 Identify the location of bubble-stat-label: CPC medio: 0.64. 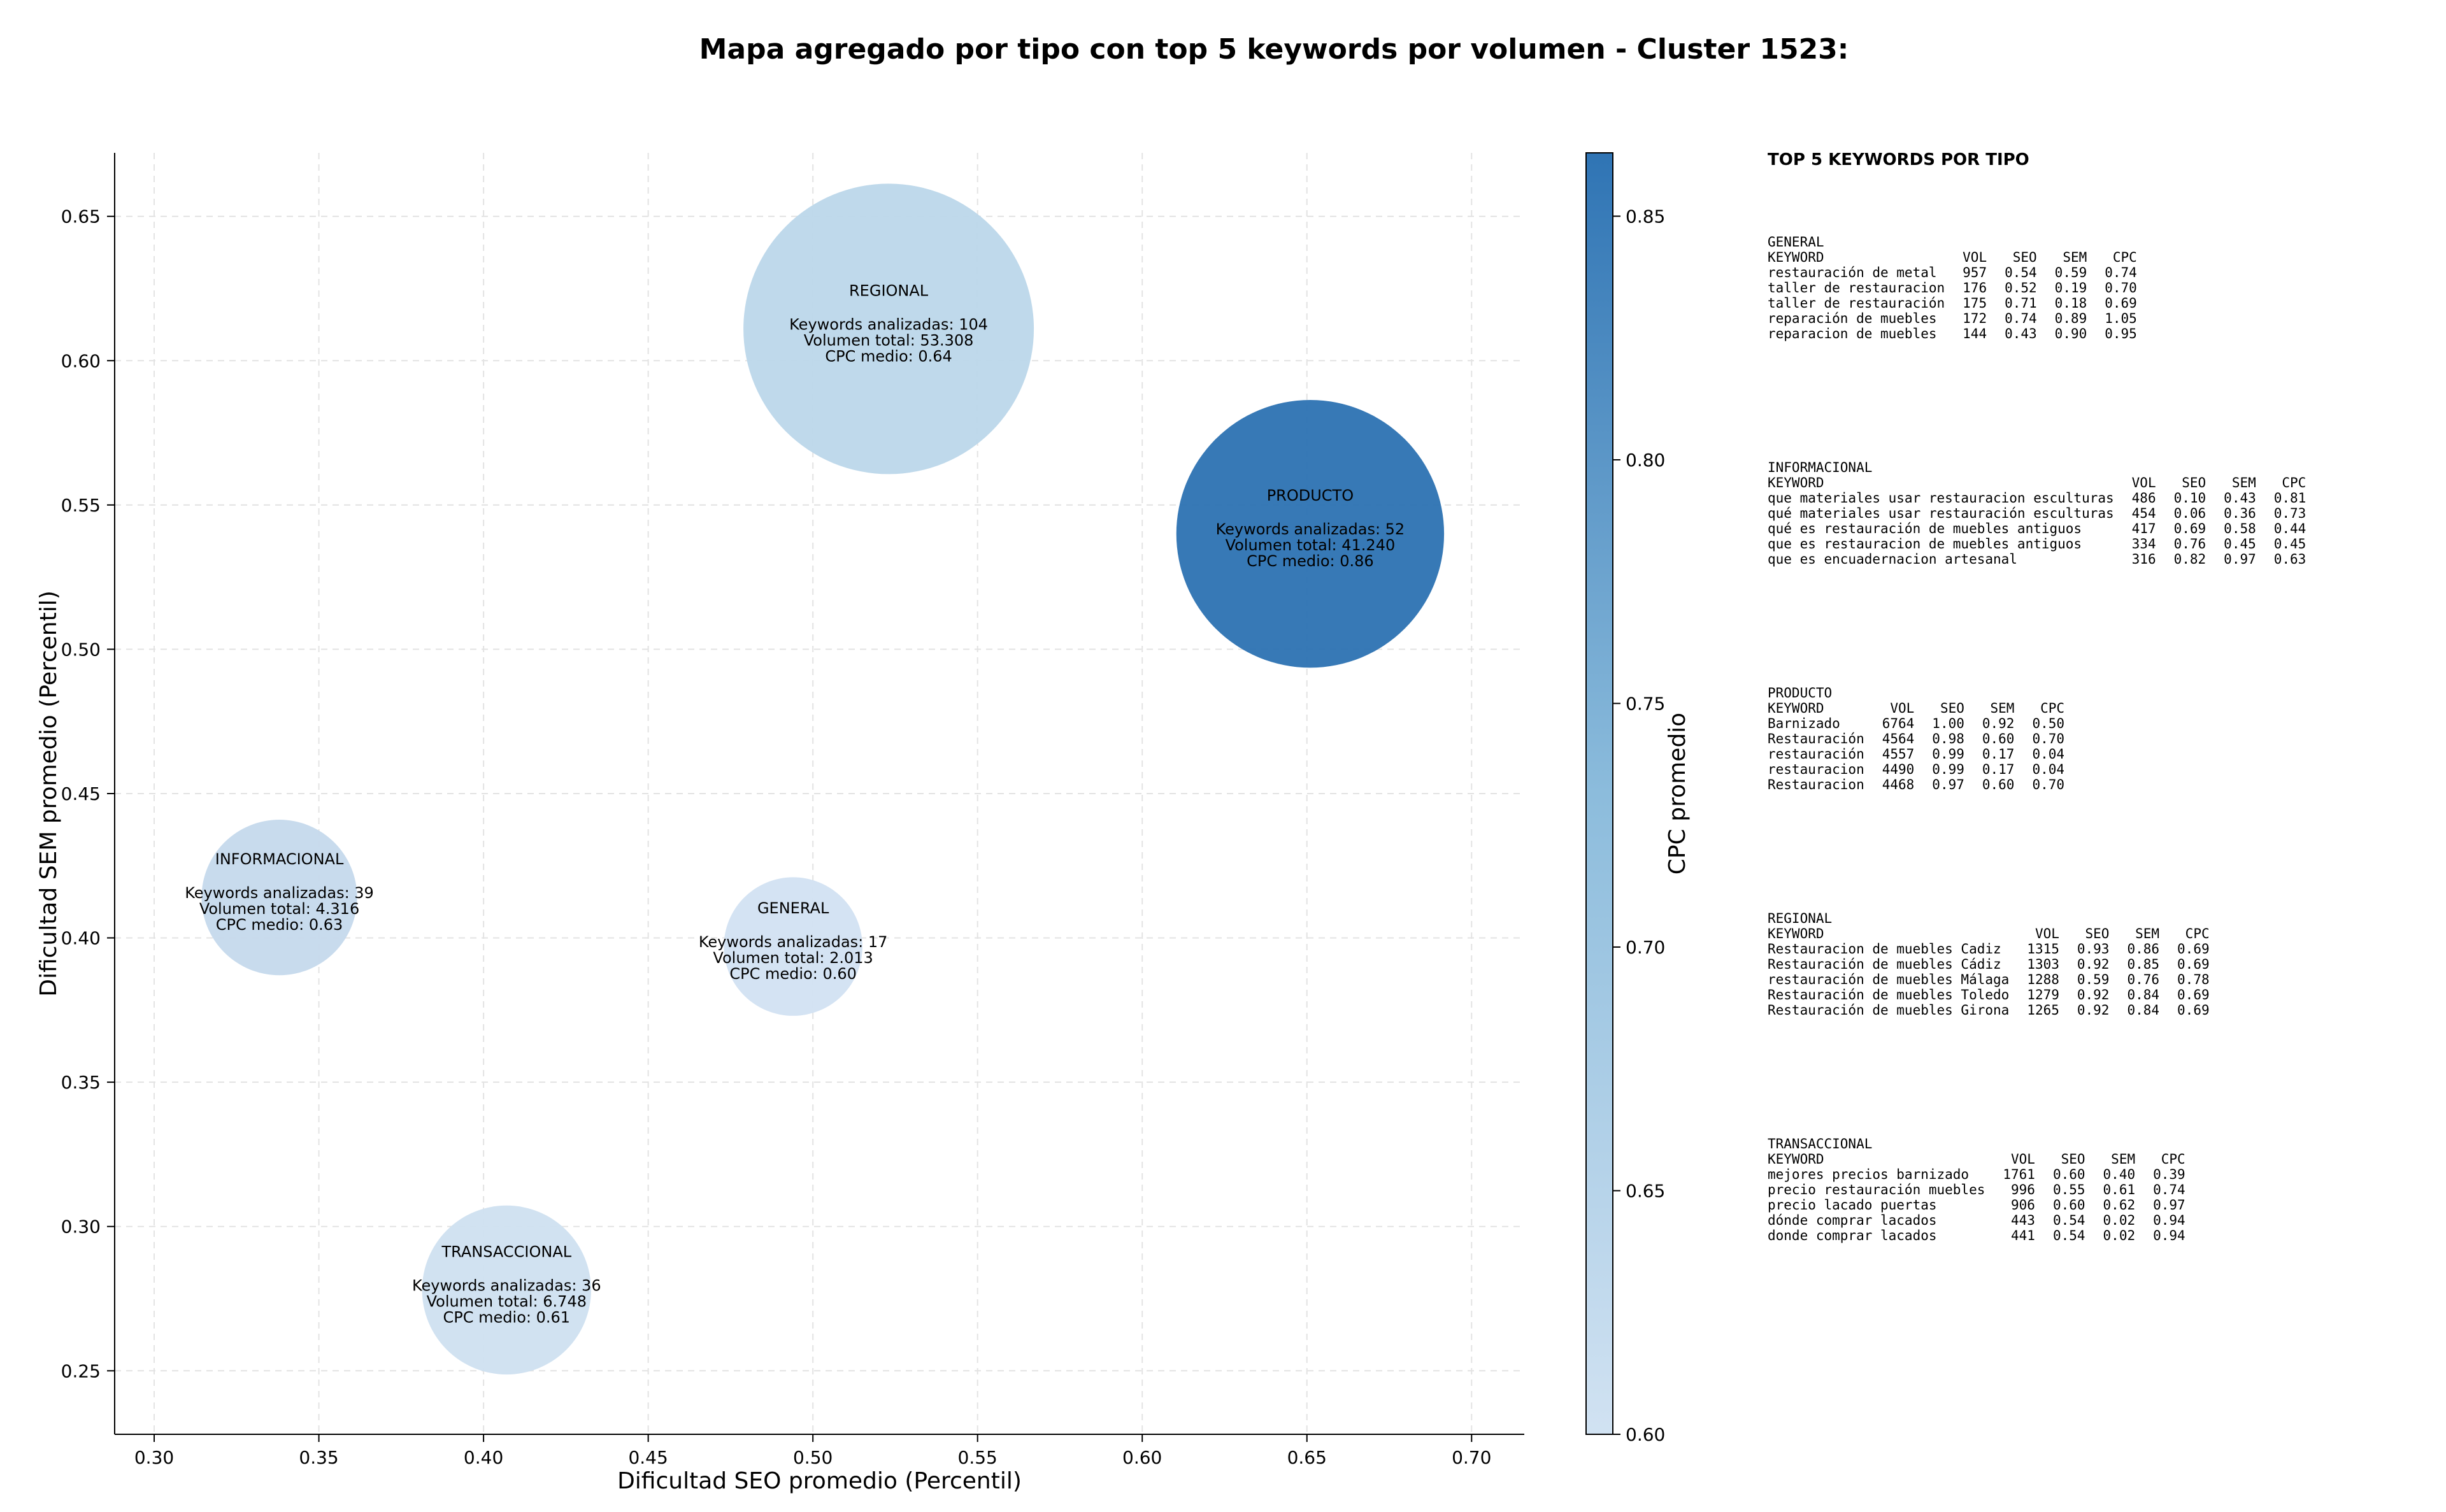
(888, 356).